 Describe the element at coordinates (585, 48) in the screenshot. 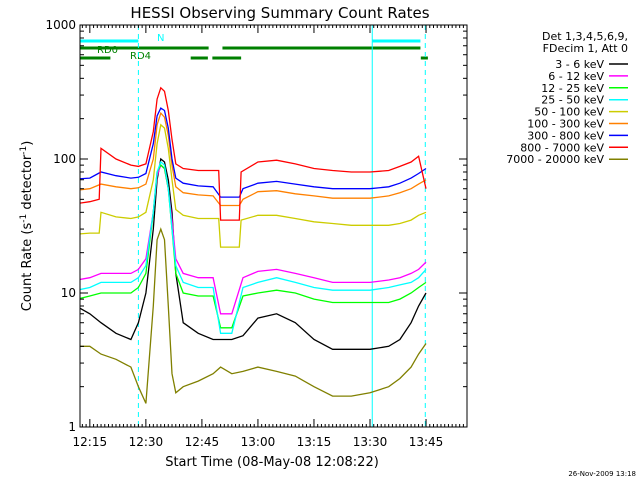

I see `legend-header-line-2: FDecim 1, Att 0` at that location.